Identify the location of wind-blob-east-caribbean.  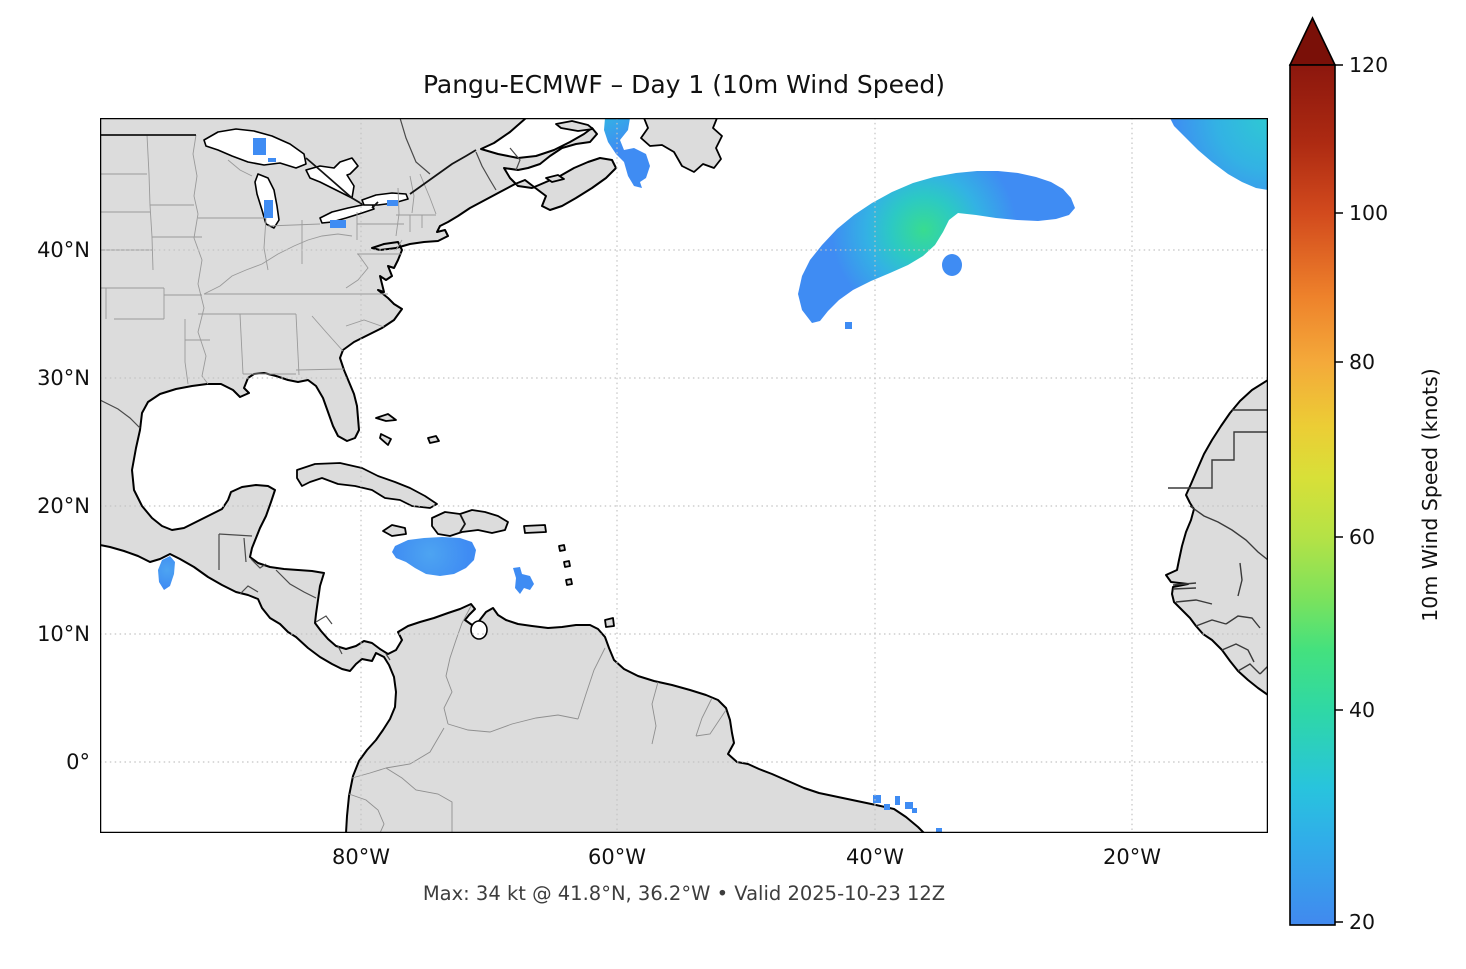
(523, 580).